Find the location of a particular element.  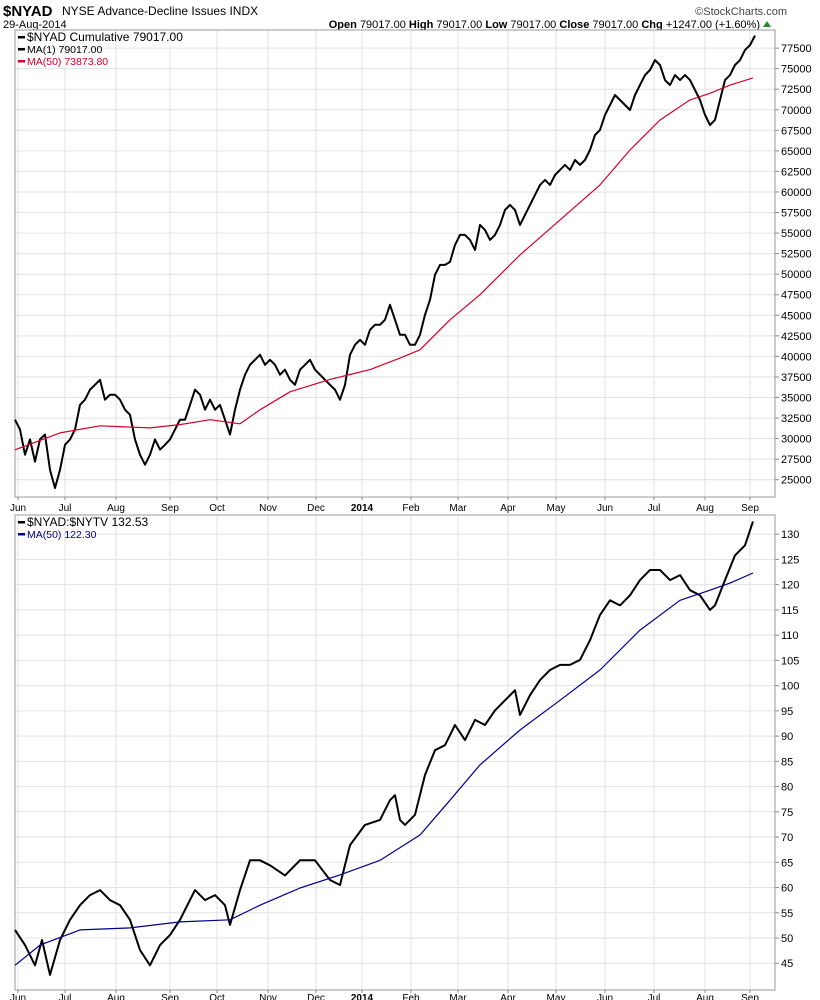

high-label: High is located at coordinates (421, 25).